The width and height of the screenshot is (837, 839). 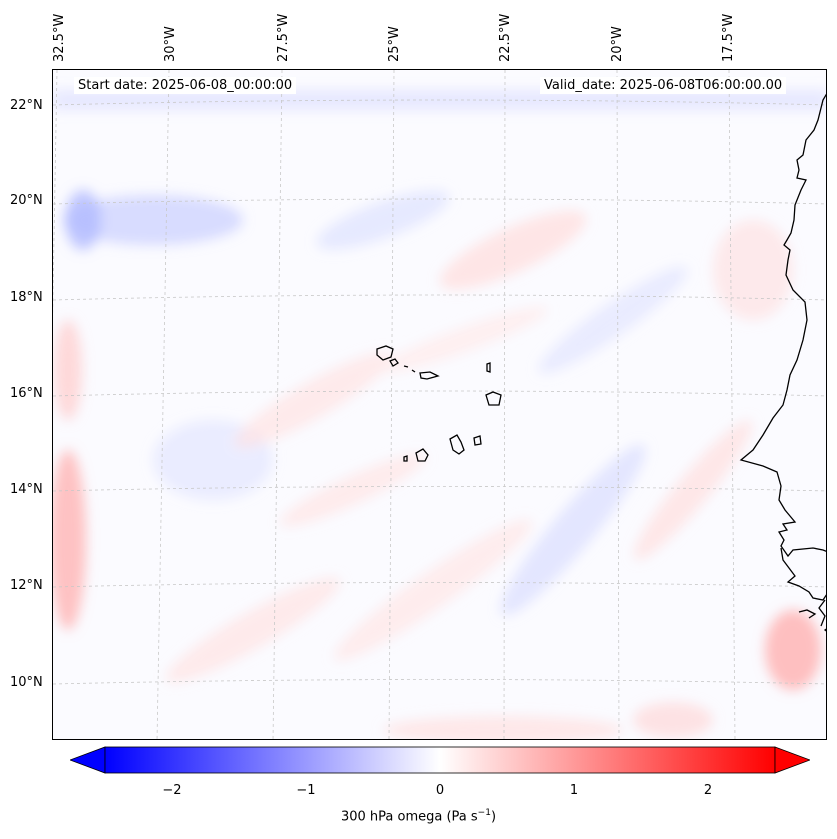 I want to click on lat-label-12n: 12°N, so click(x=26, y=585).